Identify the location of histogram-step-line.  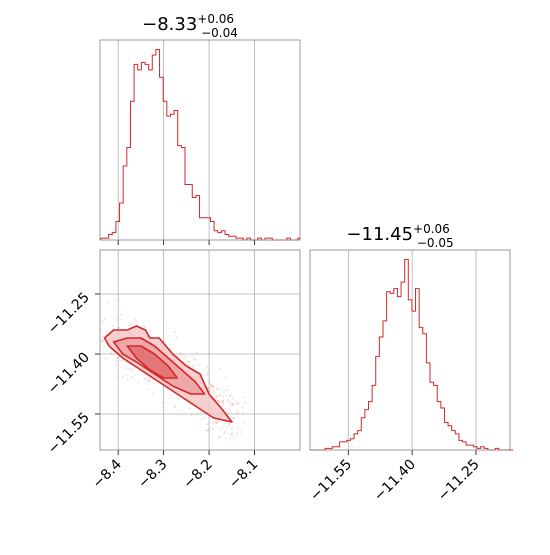
(200, 145).